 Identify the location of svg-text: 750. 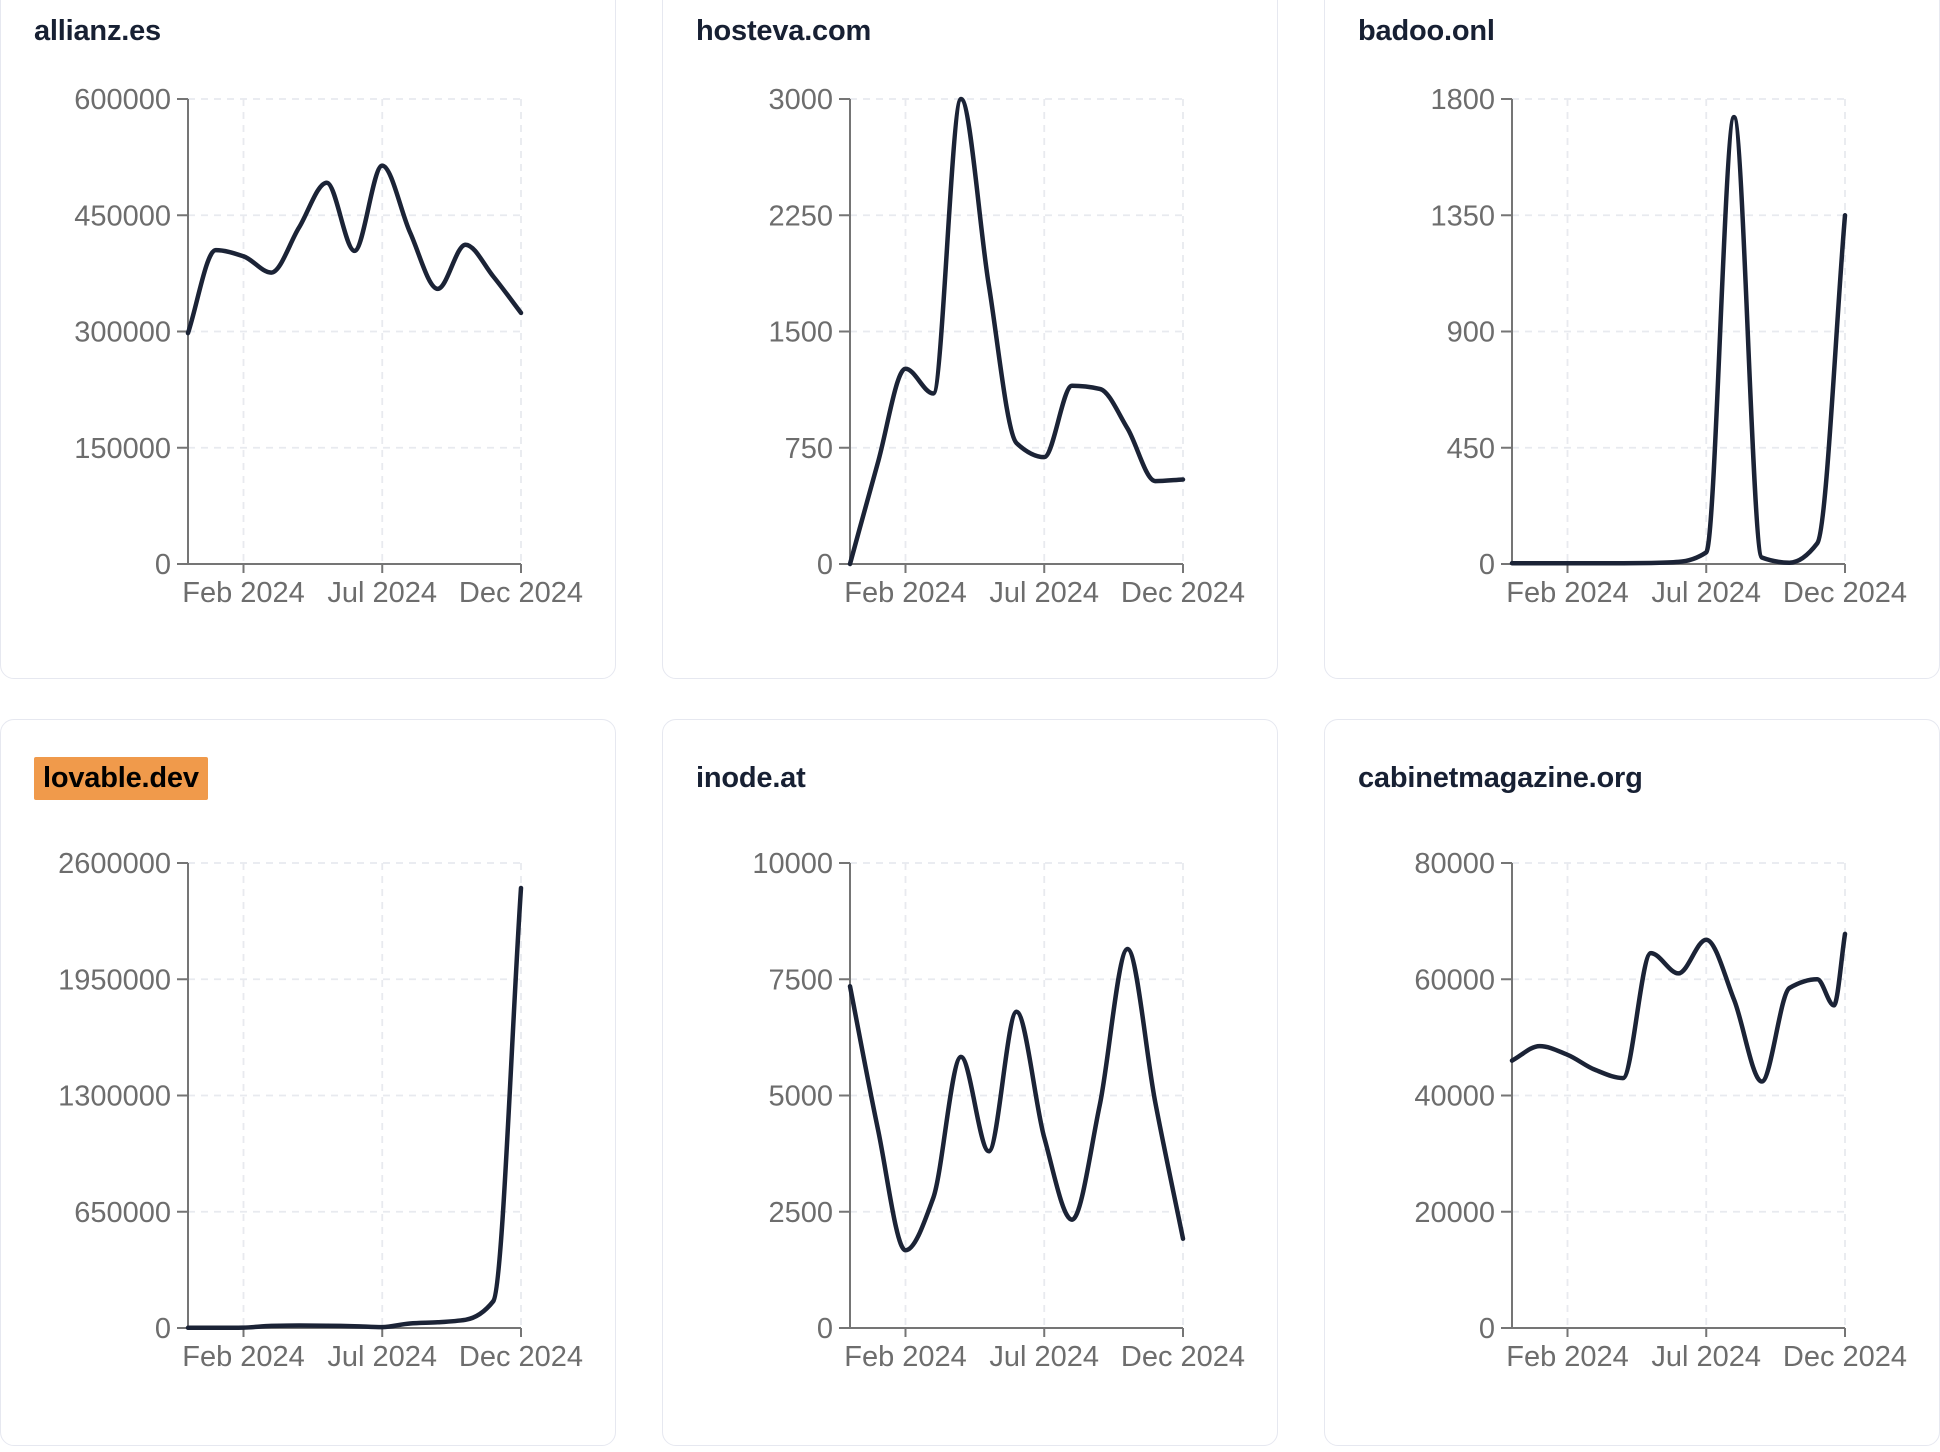
(809, 449).